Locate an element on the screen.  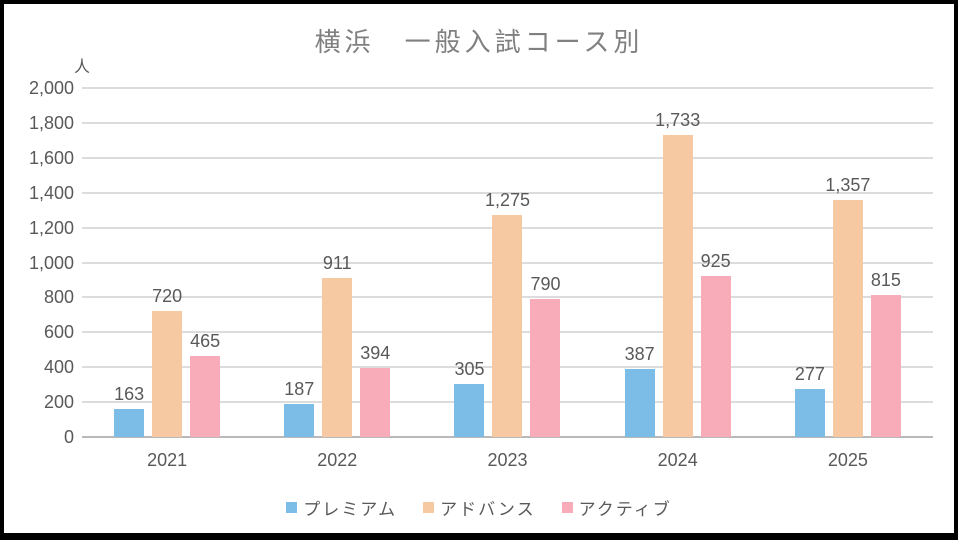
legend-label-premium: プレミアム is located at coordinates (350, 509).